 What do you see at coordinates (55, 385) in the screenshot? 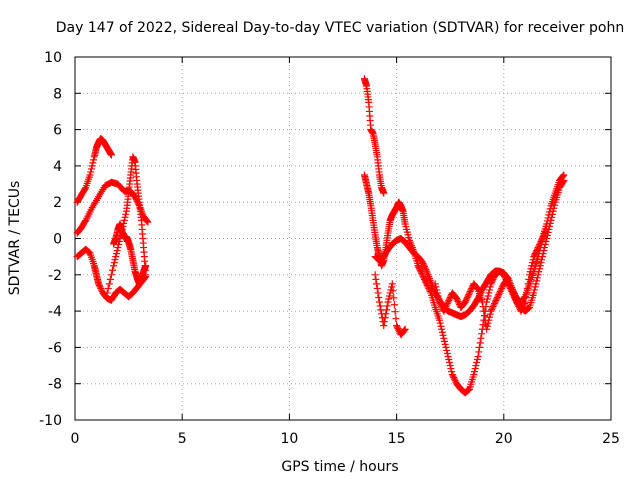
I see `y-tick-label-1: -8` at bounding box center [55, 385].